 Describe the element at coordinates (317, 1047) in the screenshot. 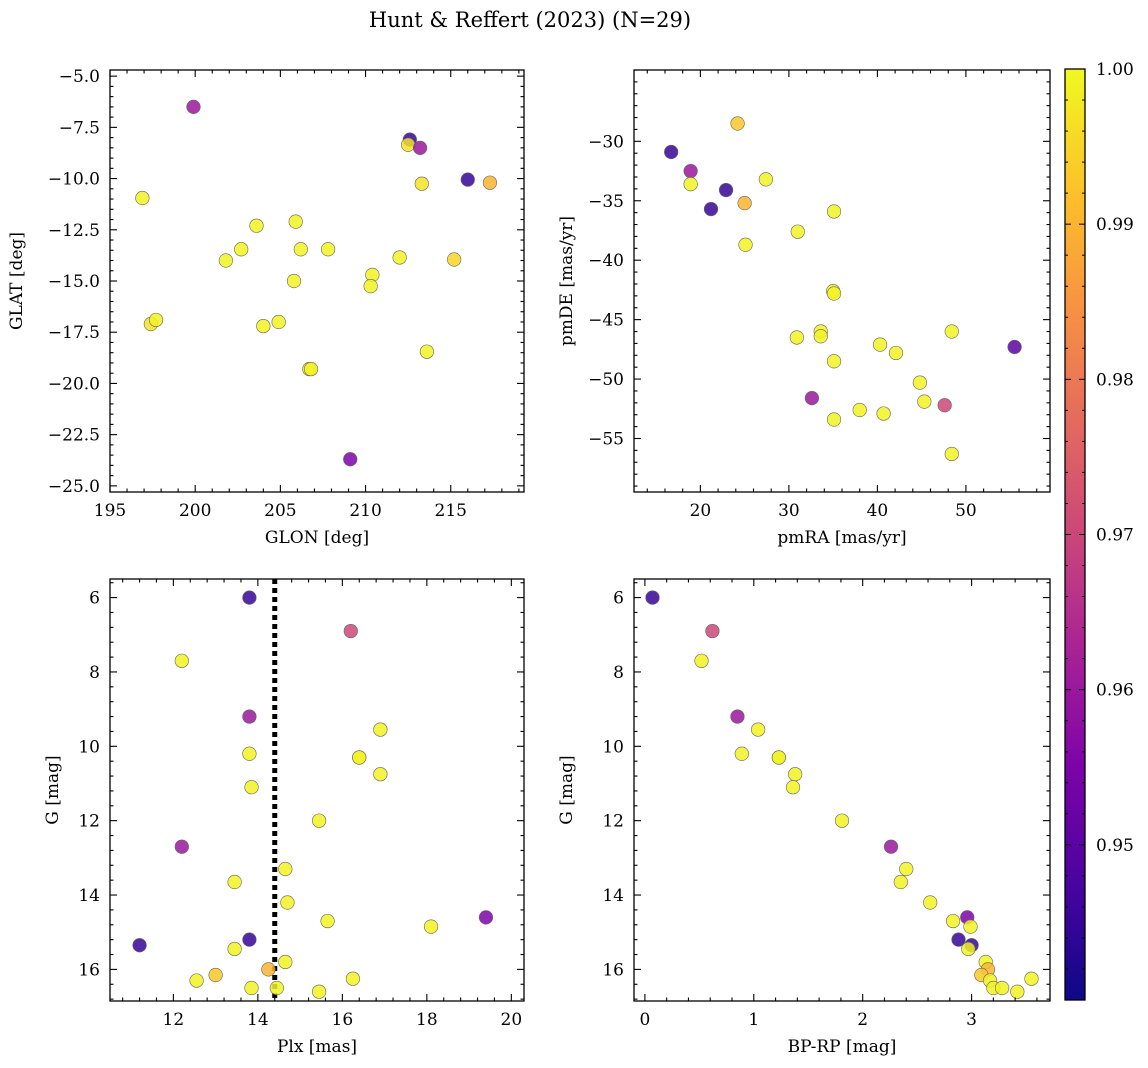

I see `x-axis-label: Plx [mas]` at that location.